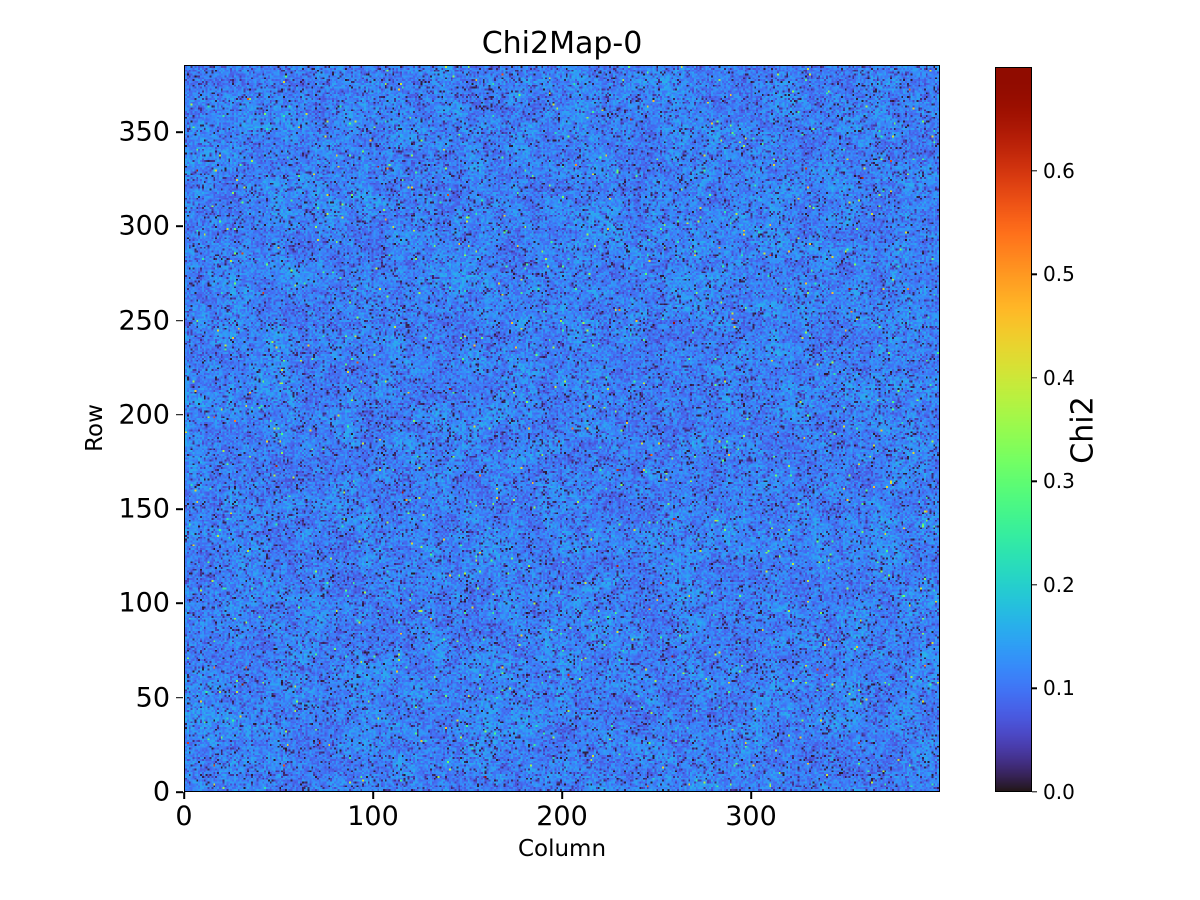 This screenshot has height=900, width=1200. I want to click on colorbar-label: Chi2, so click(1083, 430).